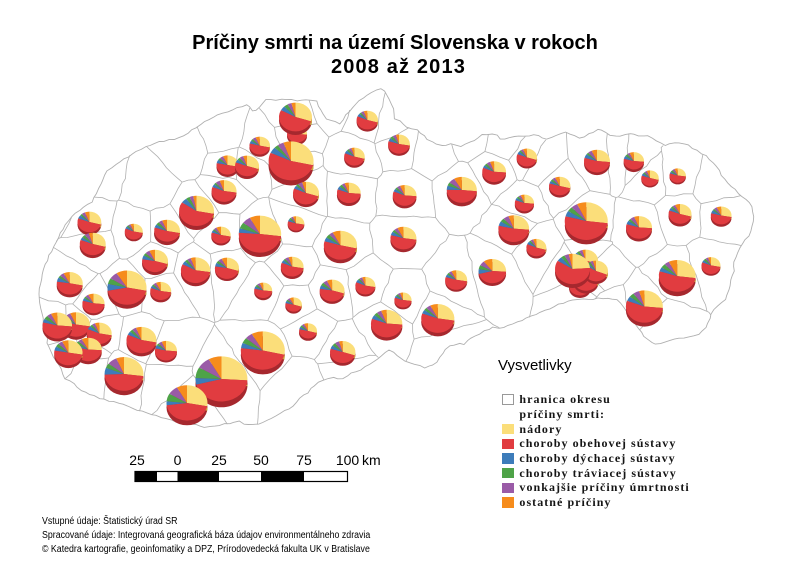 This screenshot has width=800, height=571. What do you see at coordinates (371, 460) in the screenshot?
I see `svg-text: km` at bounding box center [371, 460].